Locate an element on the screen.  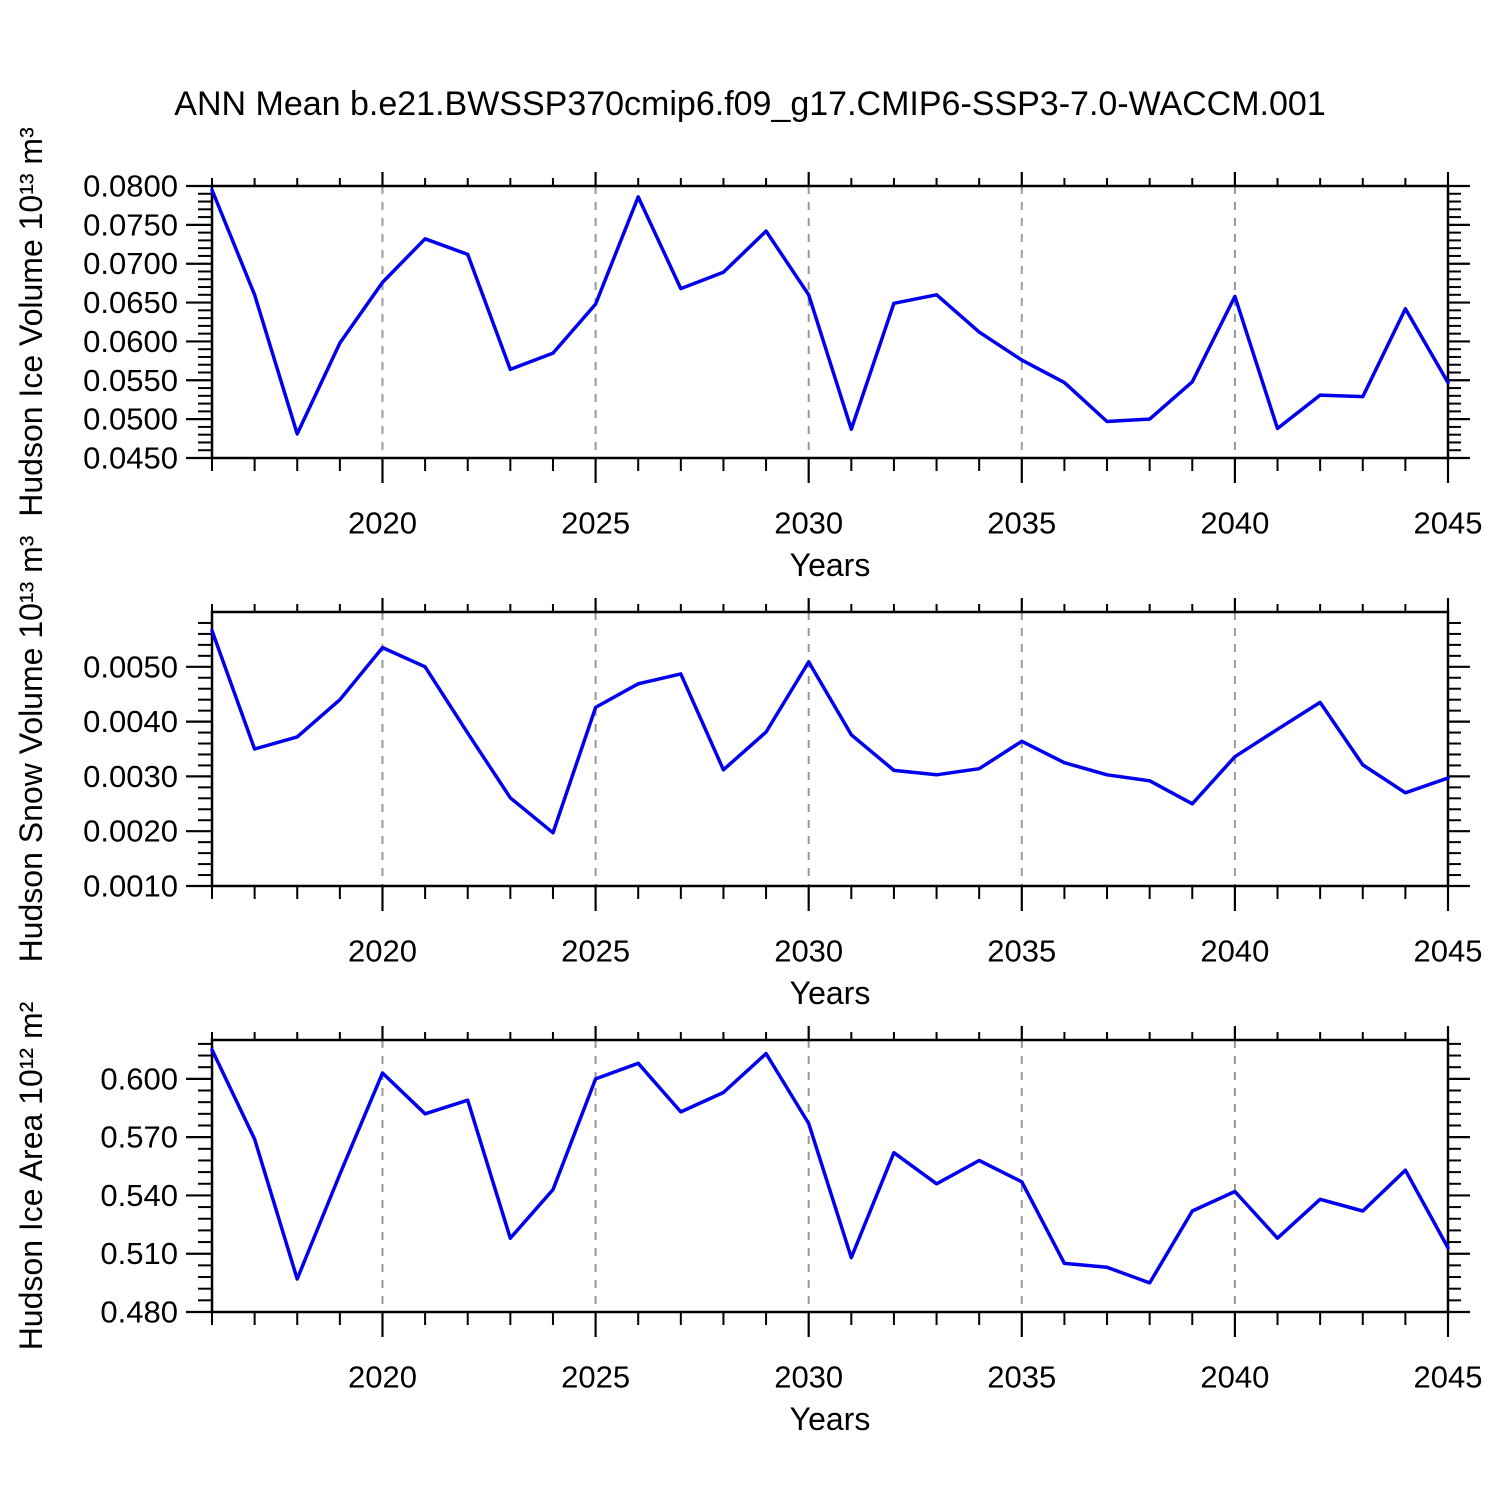
y-tick-label: 0.0040 is located at coordinates (130, 721).